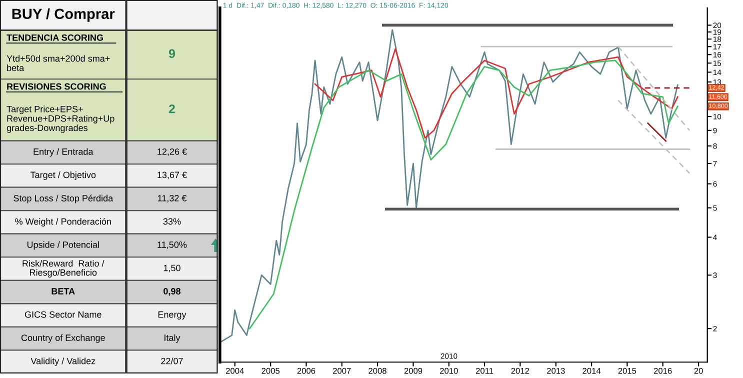 The height and width of the screenshot is (378, 743). What do you see at coordinates (64, 199) in the screenshot?
I see `category-label: Stop Loss / Stop Pérdida` at bounding box center [64, 199].